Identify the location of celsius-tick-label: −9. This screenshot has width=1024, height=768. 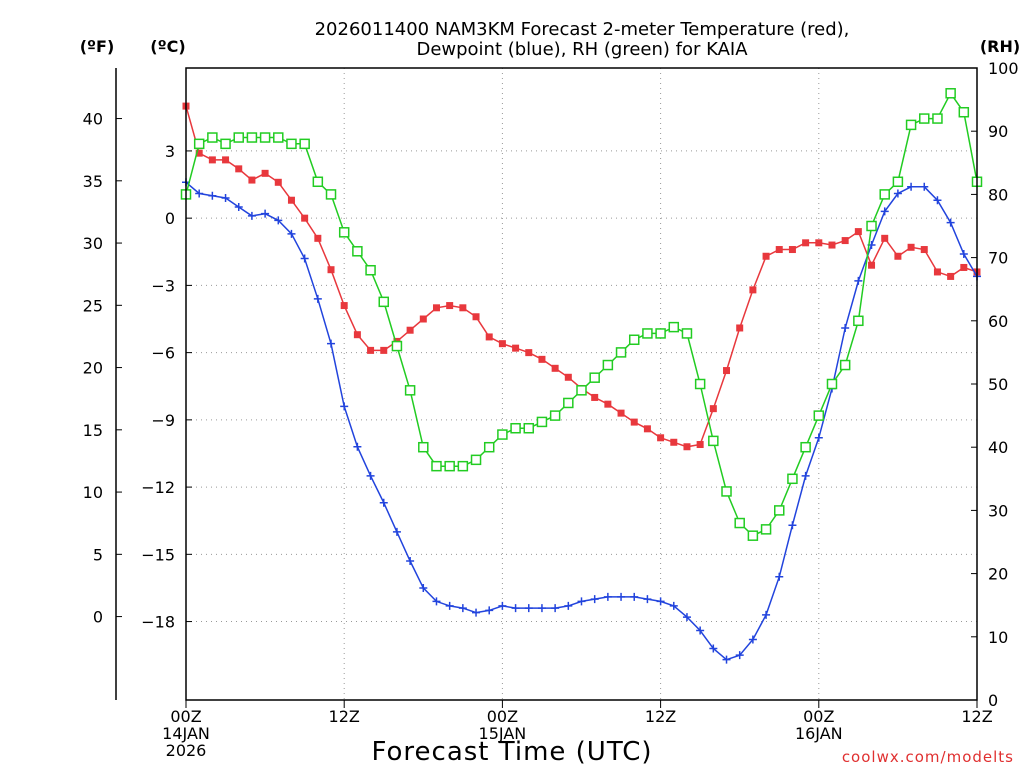
(163, 420).